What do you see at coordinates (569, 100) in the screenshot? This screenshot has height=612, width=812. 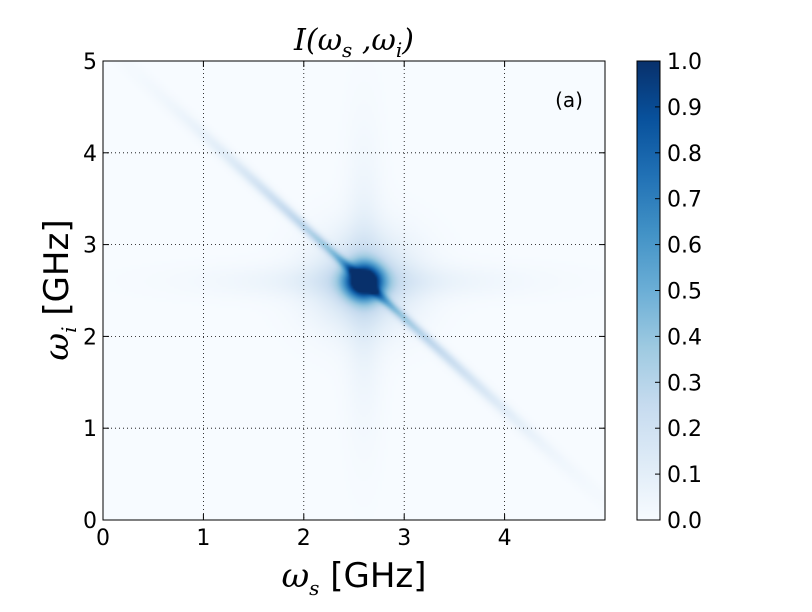 I see `panel-label: (a)` at bounding box center [569, 100].